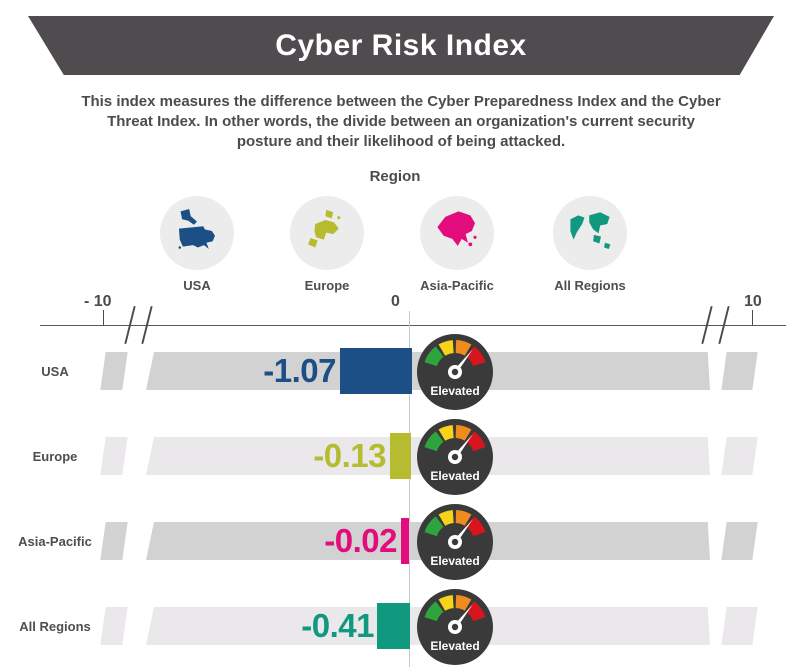  What do you see at coordinates (395, 176) in the screenshot?
I see `region-legend-header: Region` at bounding box center [395, 176].